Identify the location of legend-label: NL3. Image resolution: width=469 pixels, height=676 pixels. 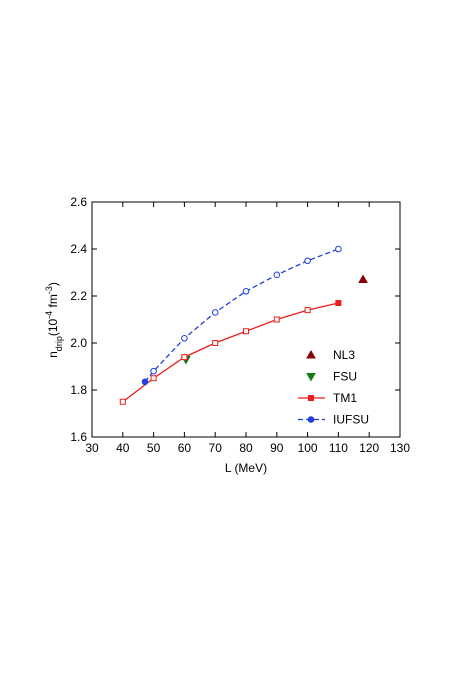
(344, 355).